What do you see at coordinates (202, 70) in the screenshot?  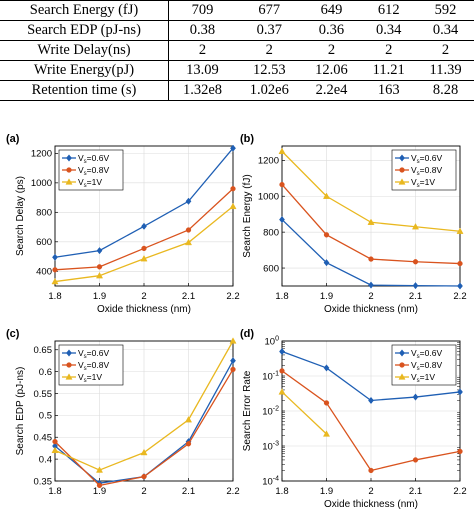 I see `table-cell: 13.09` at bounding box center [202, 70].